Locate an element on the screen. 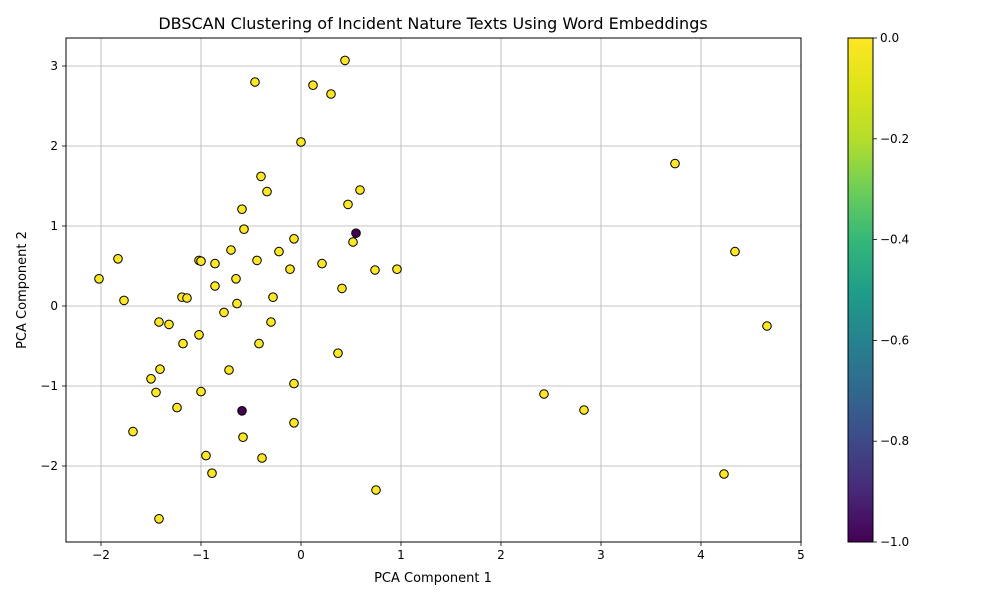 The image size is (1000, 600). colorbar: 0.0 −0.2 −0.4 −0.6 −0.8 −1.0 is located at coordinates (878, 290).